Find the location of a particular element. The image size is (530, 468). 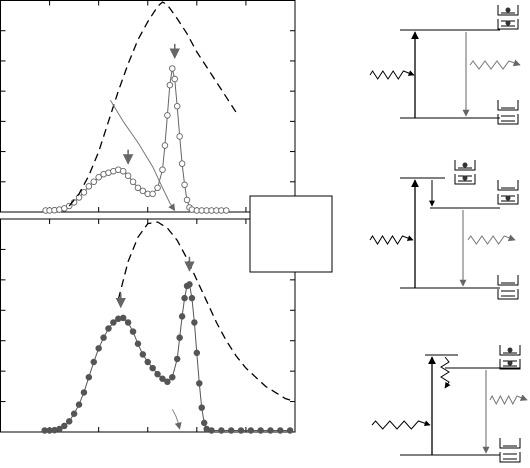

series-line is located at coordinates (167, 357).